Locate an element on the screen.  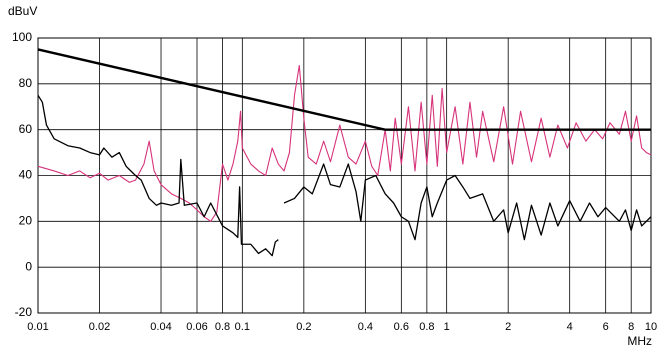
y-tick-label: 100 is located at coordinates (22, 37).